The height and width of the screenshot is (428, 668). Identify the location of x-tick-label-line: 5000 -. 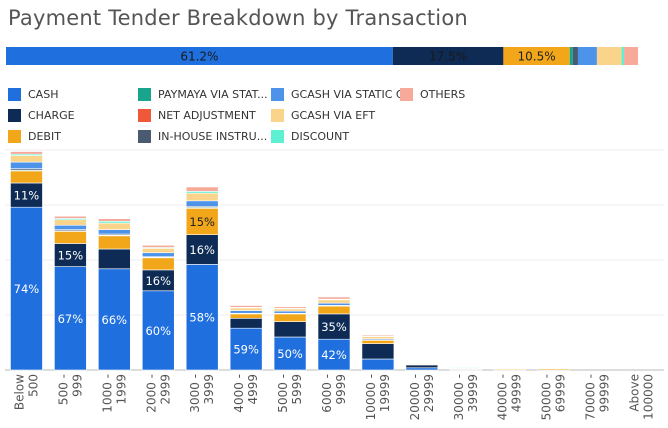
(283, 393).